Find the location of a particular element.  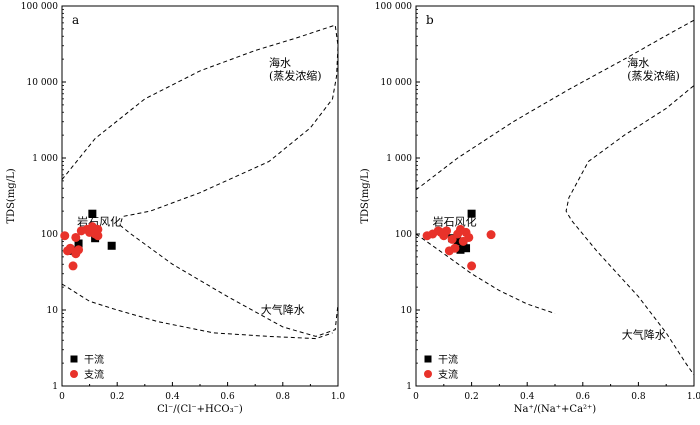

panel-letter: a is located at coordinates (75, 20).